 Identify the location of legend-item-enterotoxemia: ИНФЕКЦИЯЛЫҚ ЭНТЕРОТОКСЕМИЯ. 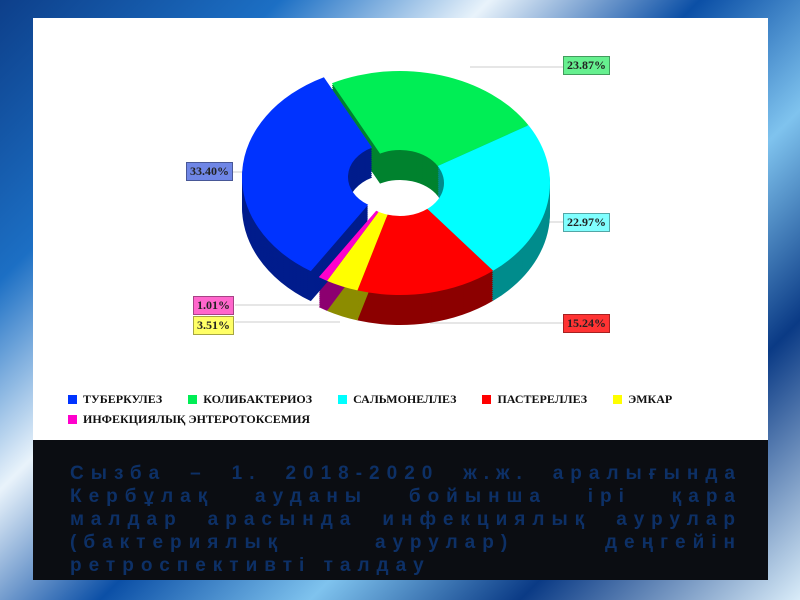
(189, 419).